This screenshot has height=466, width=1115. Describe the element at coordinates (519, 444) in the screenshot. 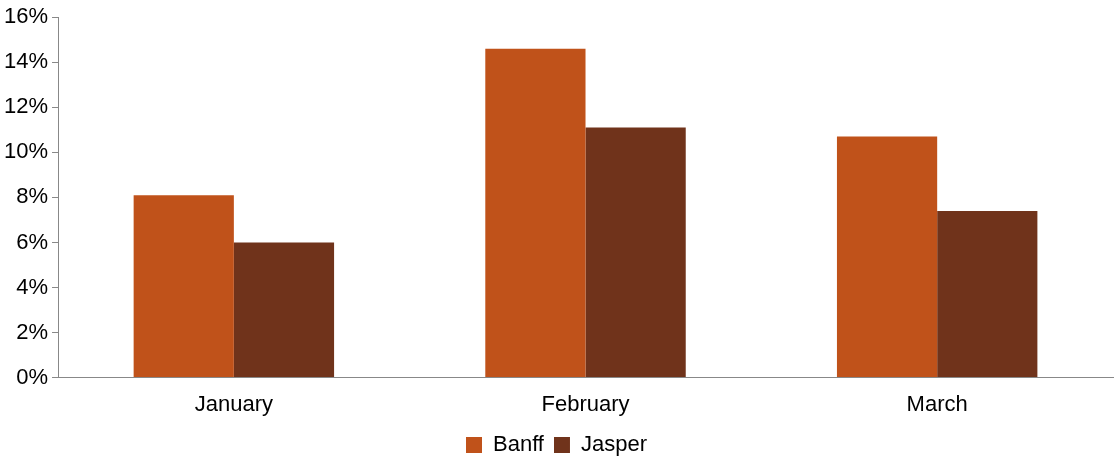

I see `legend-label: Banff` at that location.